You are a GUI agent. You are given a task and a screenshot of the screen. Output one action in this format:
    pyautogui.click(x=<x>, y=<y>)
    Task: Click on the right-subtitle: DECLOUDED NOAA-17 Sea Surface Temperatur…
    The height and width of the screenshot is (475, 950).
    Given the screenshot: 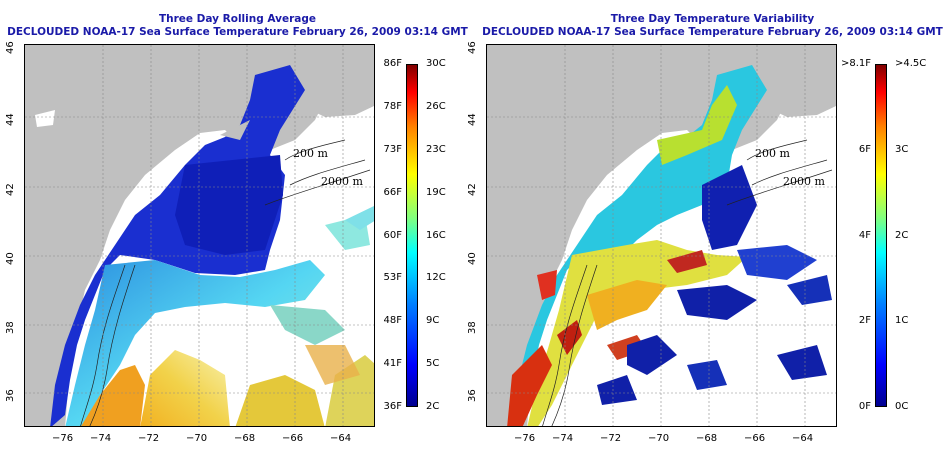 What is the action you would take?
    pyautogui.click(x=712, y=32)
    